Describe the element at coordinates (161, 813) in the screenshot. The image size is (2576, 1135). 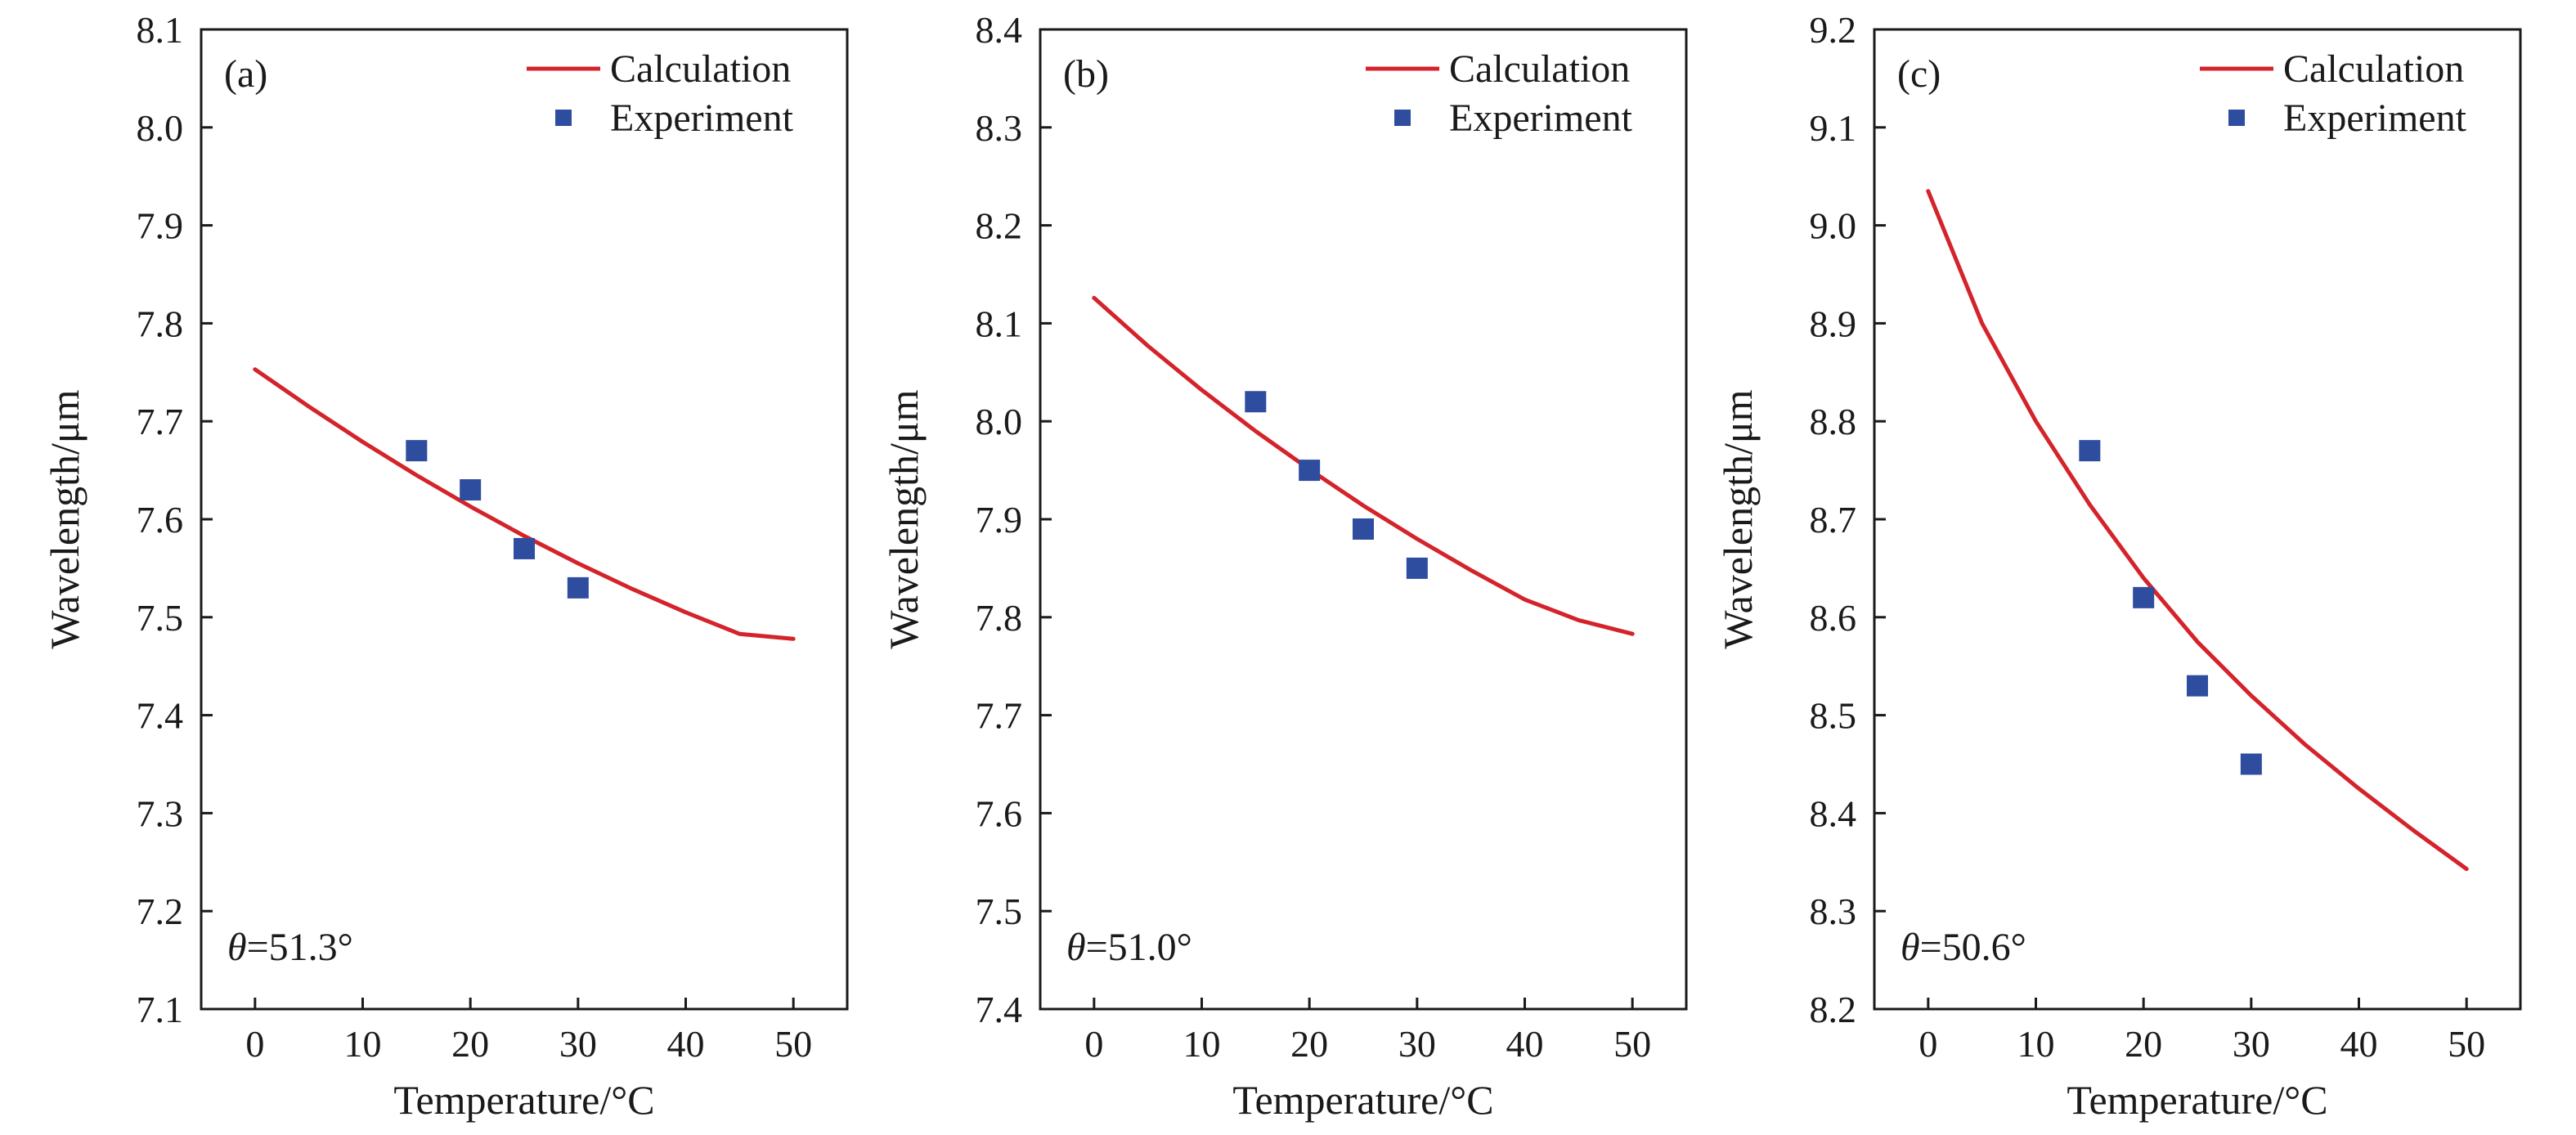
I see `y-tick-label: 7.3` at that location.